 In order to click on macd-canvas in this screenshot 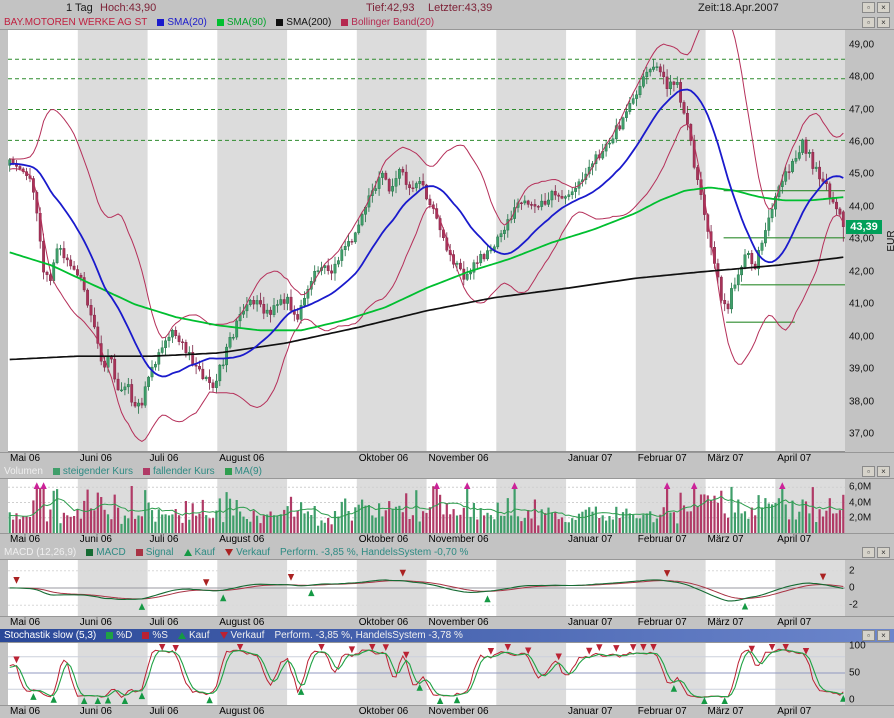, I will do `click(426, 588)`.